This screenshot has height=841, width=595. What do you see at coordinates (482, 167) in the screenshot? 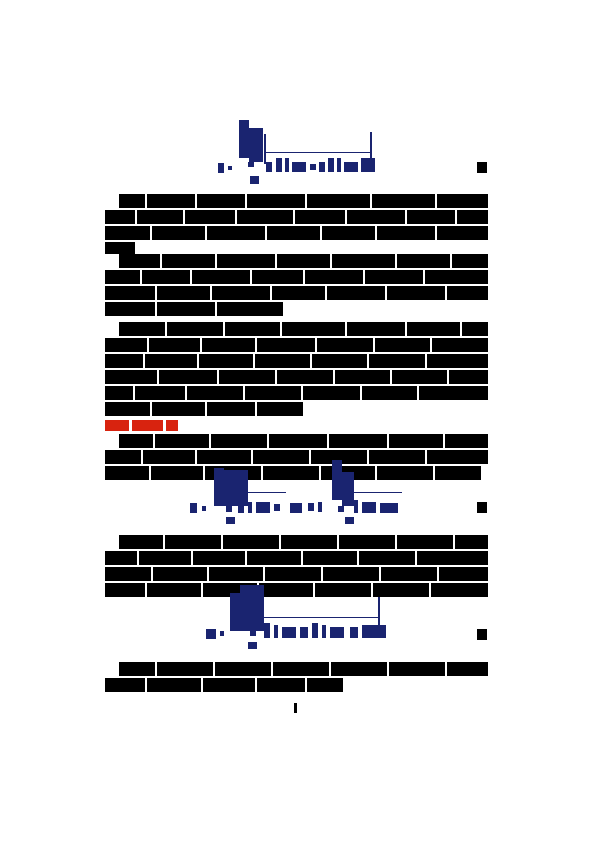
I see `equation-1-number` at bounding box center [482, 167].